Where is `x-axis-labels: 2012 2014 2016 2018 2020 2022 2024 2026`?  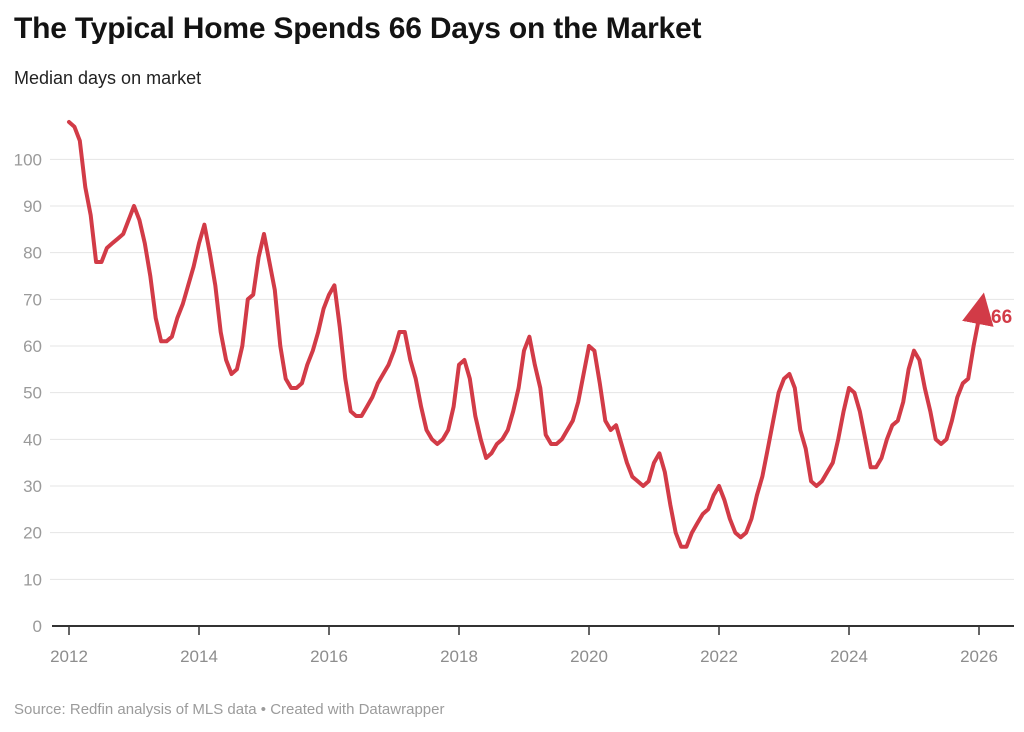 x-axis-labels: 2012 2014 2016 2018 2020 2022 2024 2026 is located at coordinates (524, 656).